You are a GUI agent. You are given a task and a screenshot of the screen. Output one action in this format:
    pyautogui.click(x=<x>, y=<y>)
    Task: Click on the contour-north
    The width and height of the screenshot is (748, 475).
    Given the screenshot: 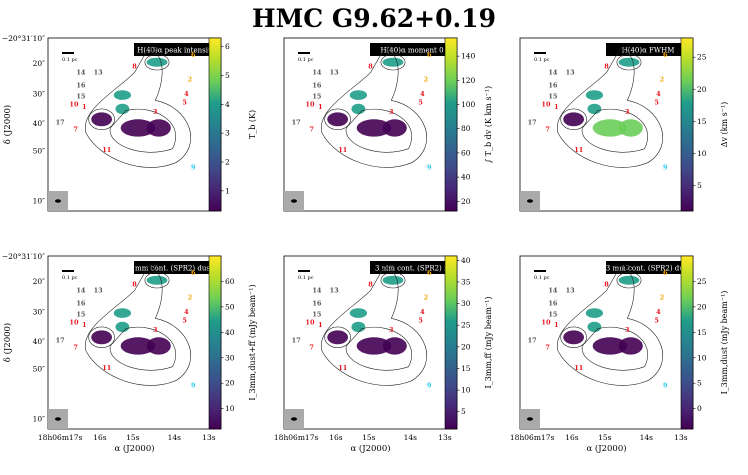 What is the action you would take?
    pyautogui.click(x=157, y=280)
    